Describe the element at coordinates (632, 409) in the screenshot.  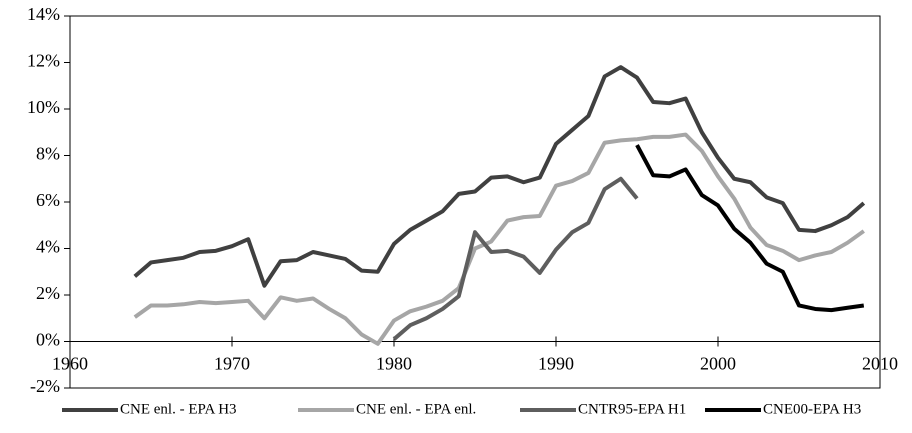
I see `legend-label: CNTR95-EPA H1` at that location.